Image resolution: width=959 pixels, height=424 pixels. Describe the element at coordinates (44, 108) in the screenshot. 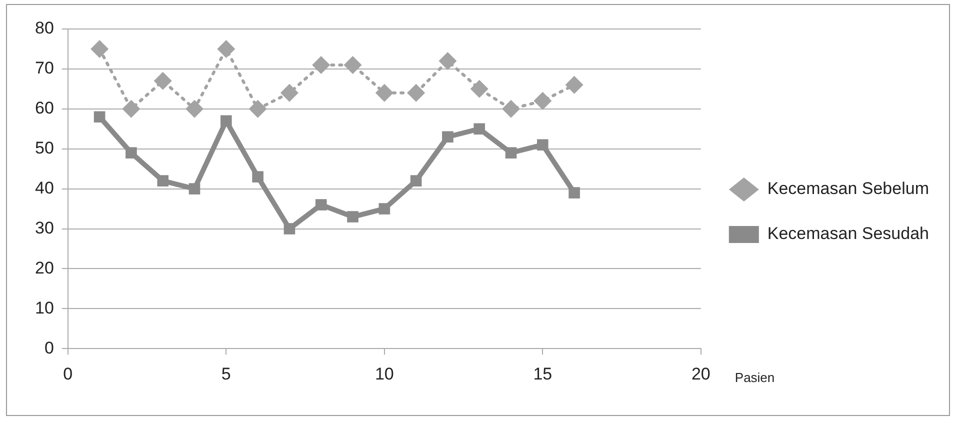

I see `y-tick-label: 60` at that location.